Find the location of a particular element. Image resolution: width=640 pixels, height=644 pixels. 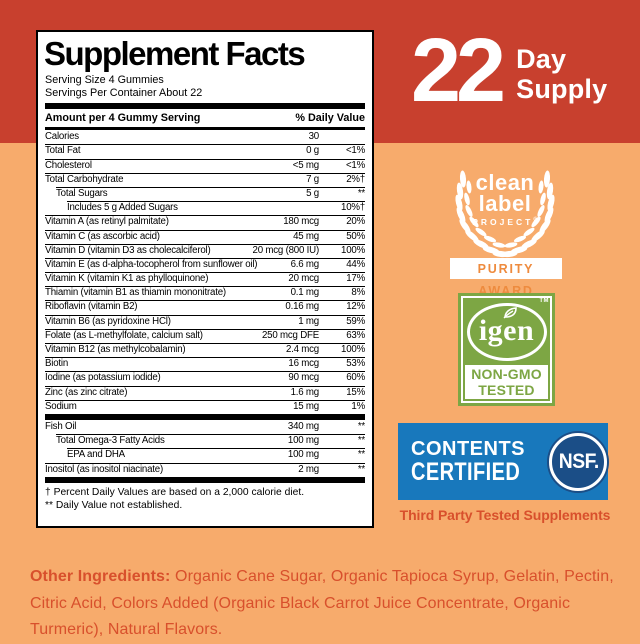

nutrient-name: Total Carbohydrate is located at coordinates (84, 179).